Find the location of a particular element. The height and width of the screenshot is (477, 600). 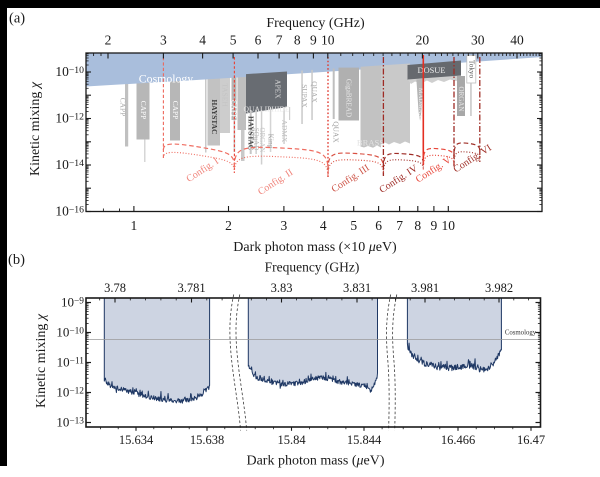

svg-text: 10−11 is located at coordinates (71, 362).